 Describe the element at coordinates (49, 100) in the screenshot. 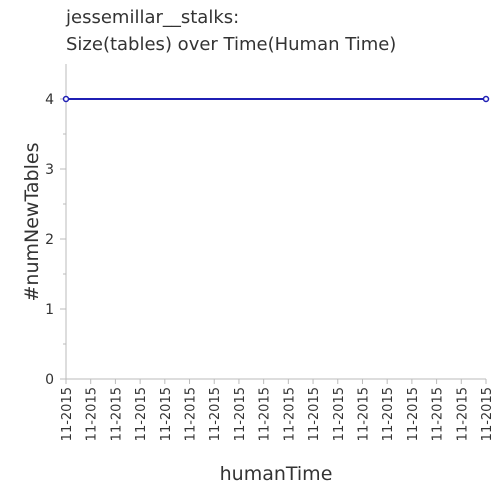

I see `y-tick-label: 4` at that location.